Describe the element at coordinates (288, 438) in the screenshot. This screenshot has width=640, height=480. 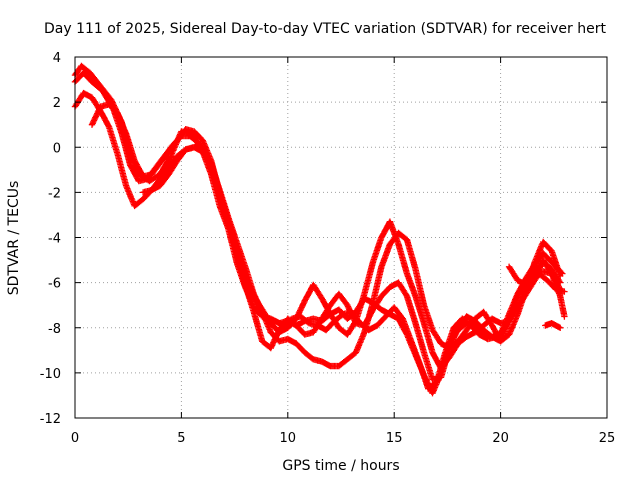
I see `x-tick-label: 10` at that location.